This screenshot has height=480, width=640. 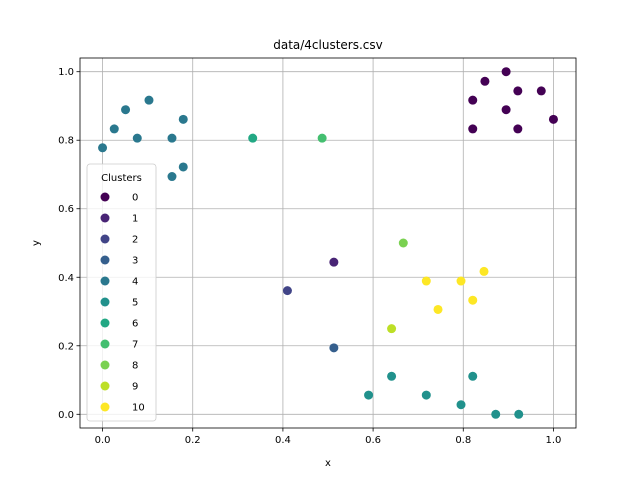 What do you see at coordinates (66, 346) in the screenshot?
I see `y-tick-label: 0.2` at bounding box center [66, 346].